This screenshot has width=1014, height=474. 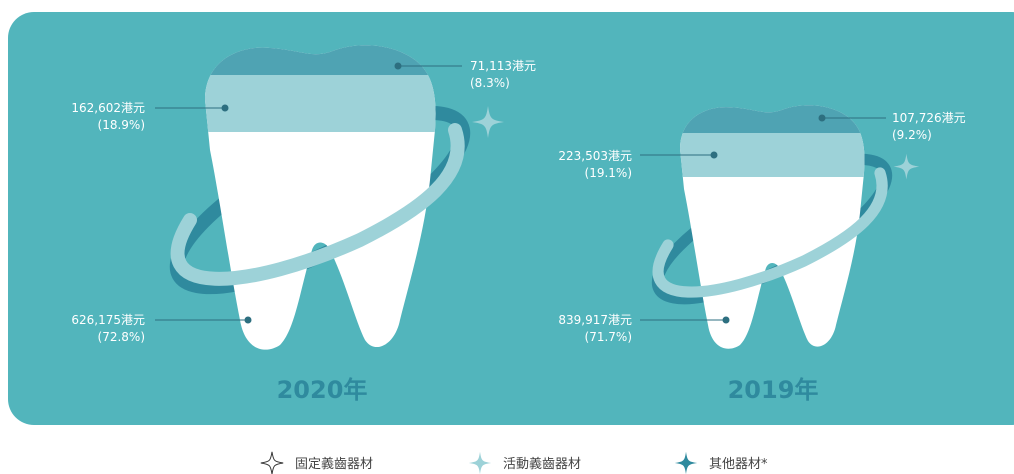 What do you see at coordinates (929, 118) in the screenshot?
I see `amount: 107,726港元` at bounding box center [929, 118].